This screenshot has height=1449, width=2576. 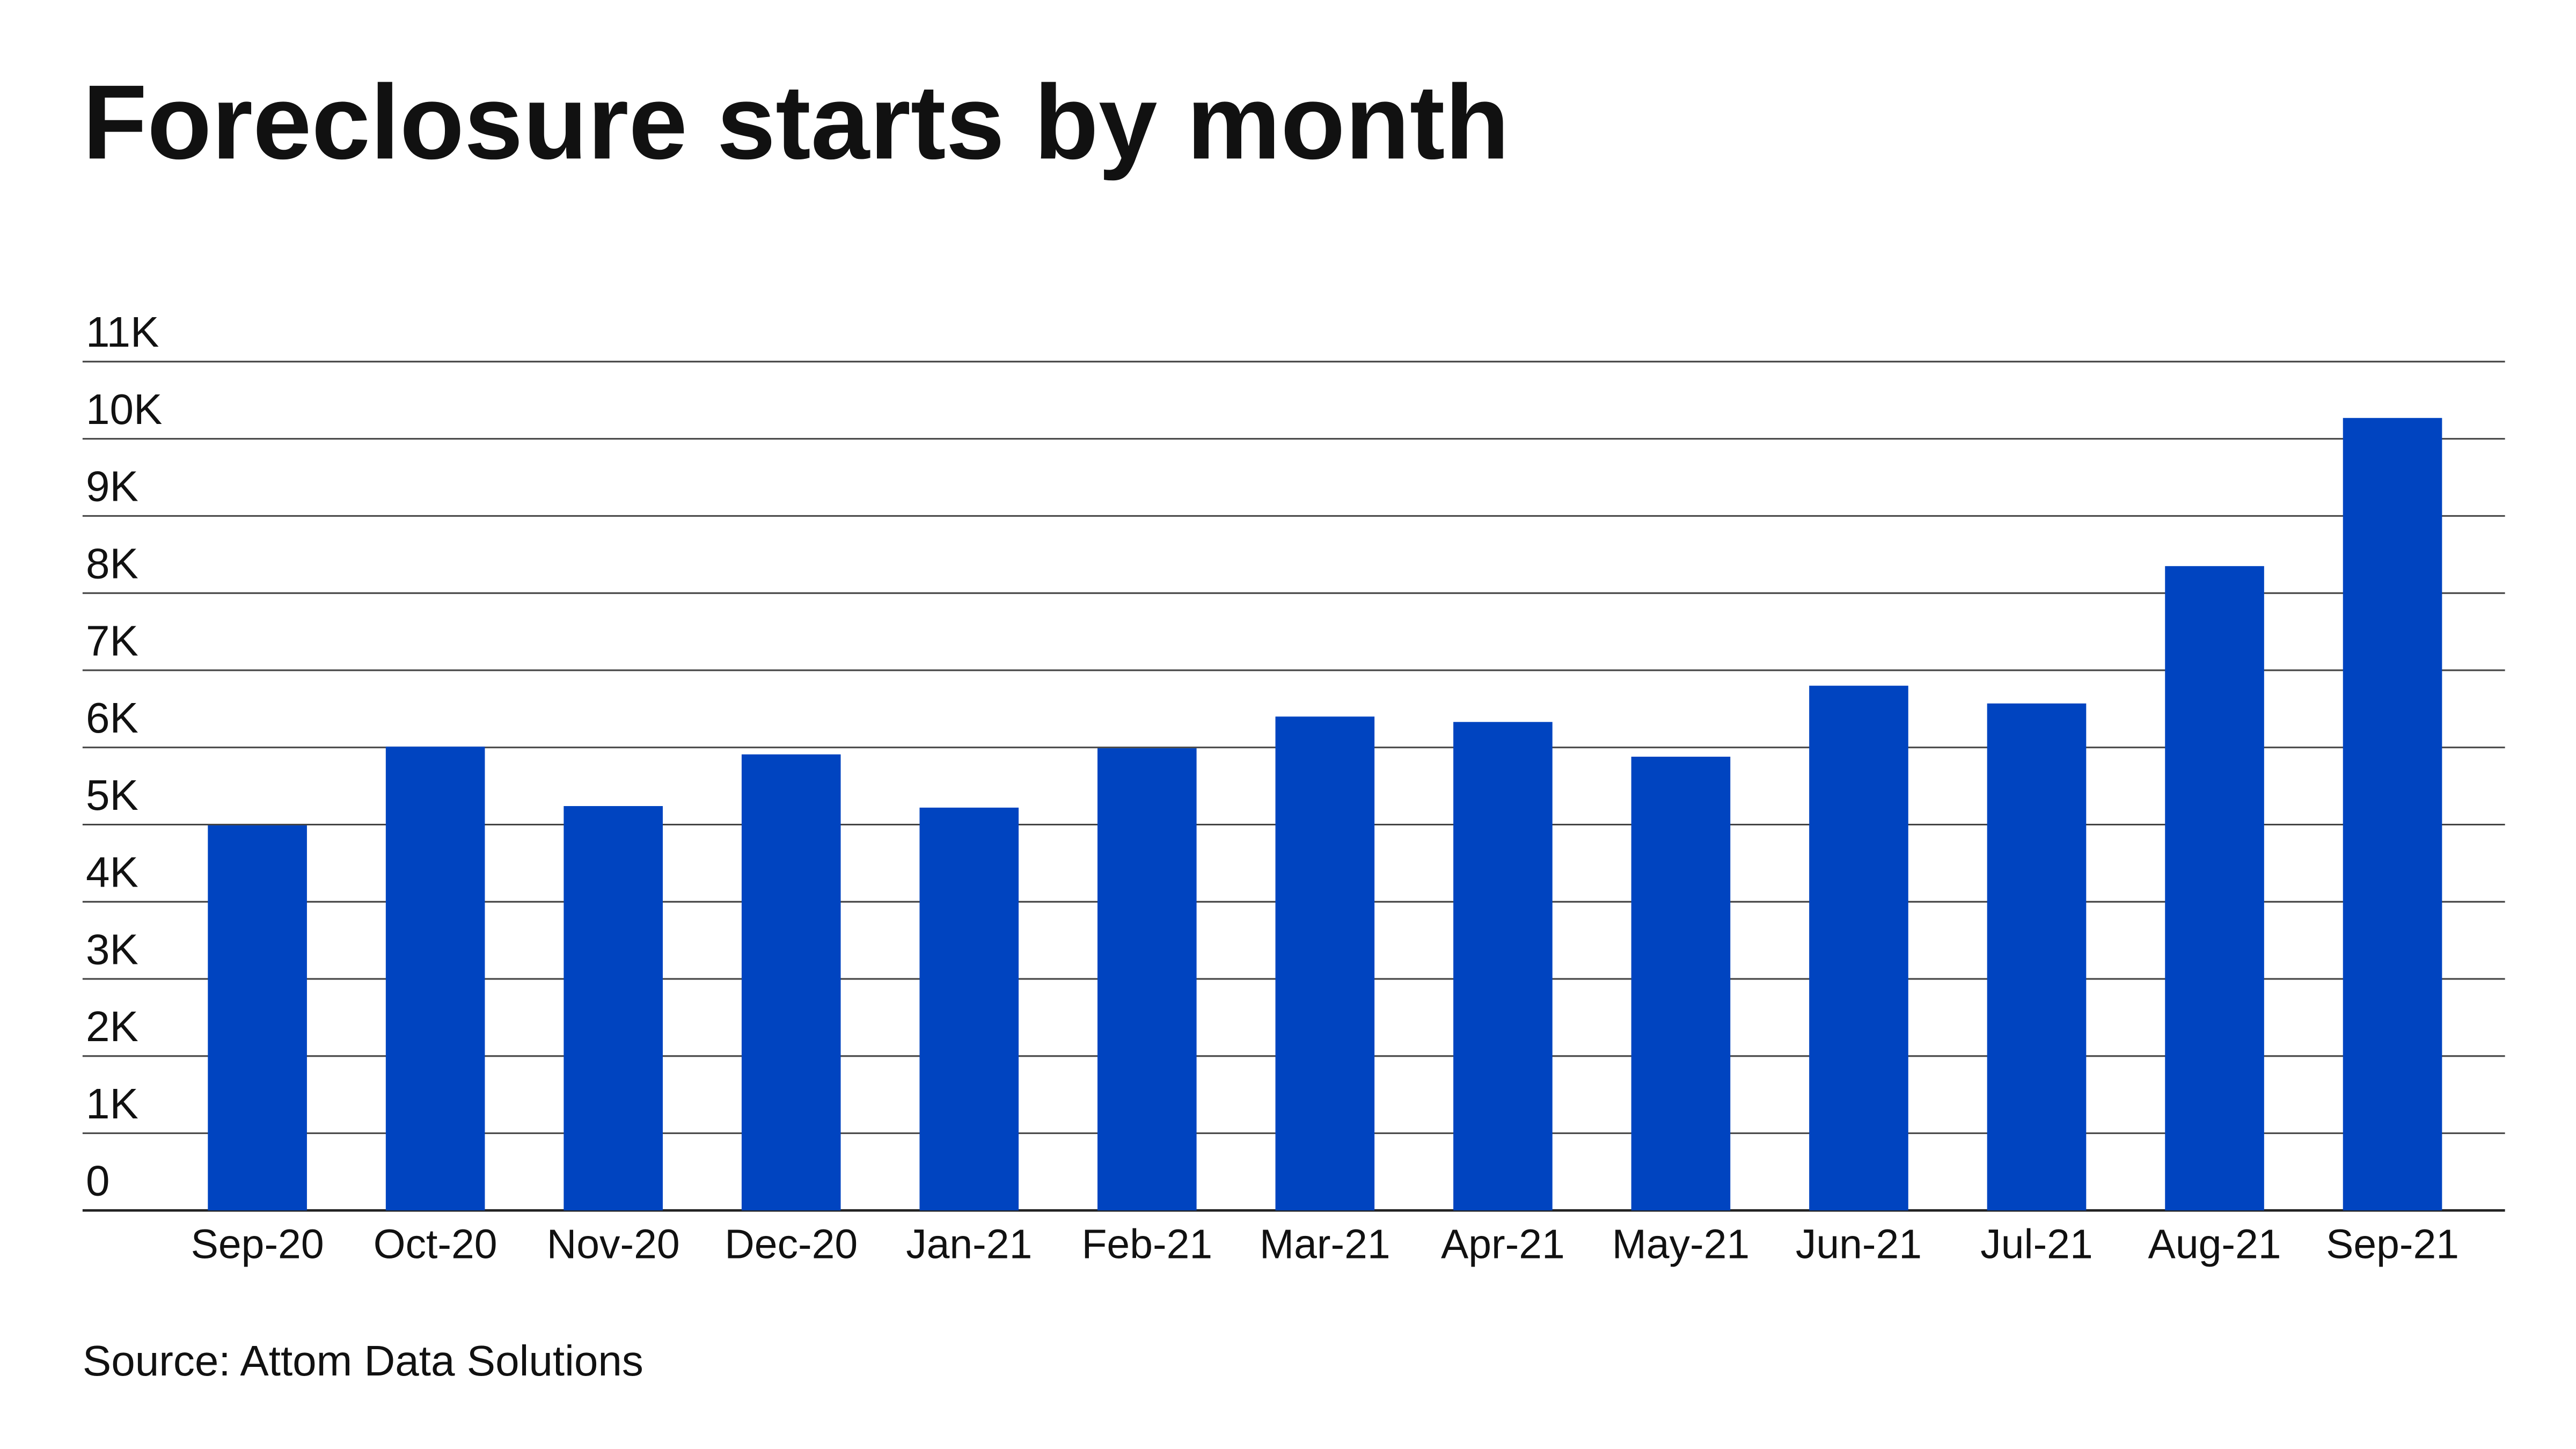 I want to click on y-tick-label: 10K, so click(x=124, y=409).